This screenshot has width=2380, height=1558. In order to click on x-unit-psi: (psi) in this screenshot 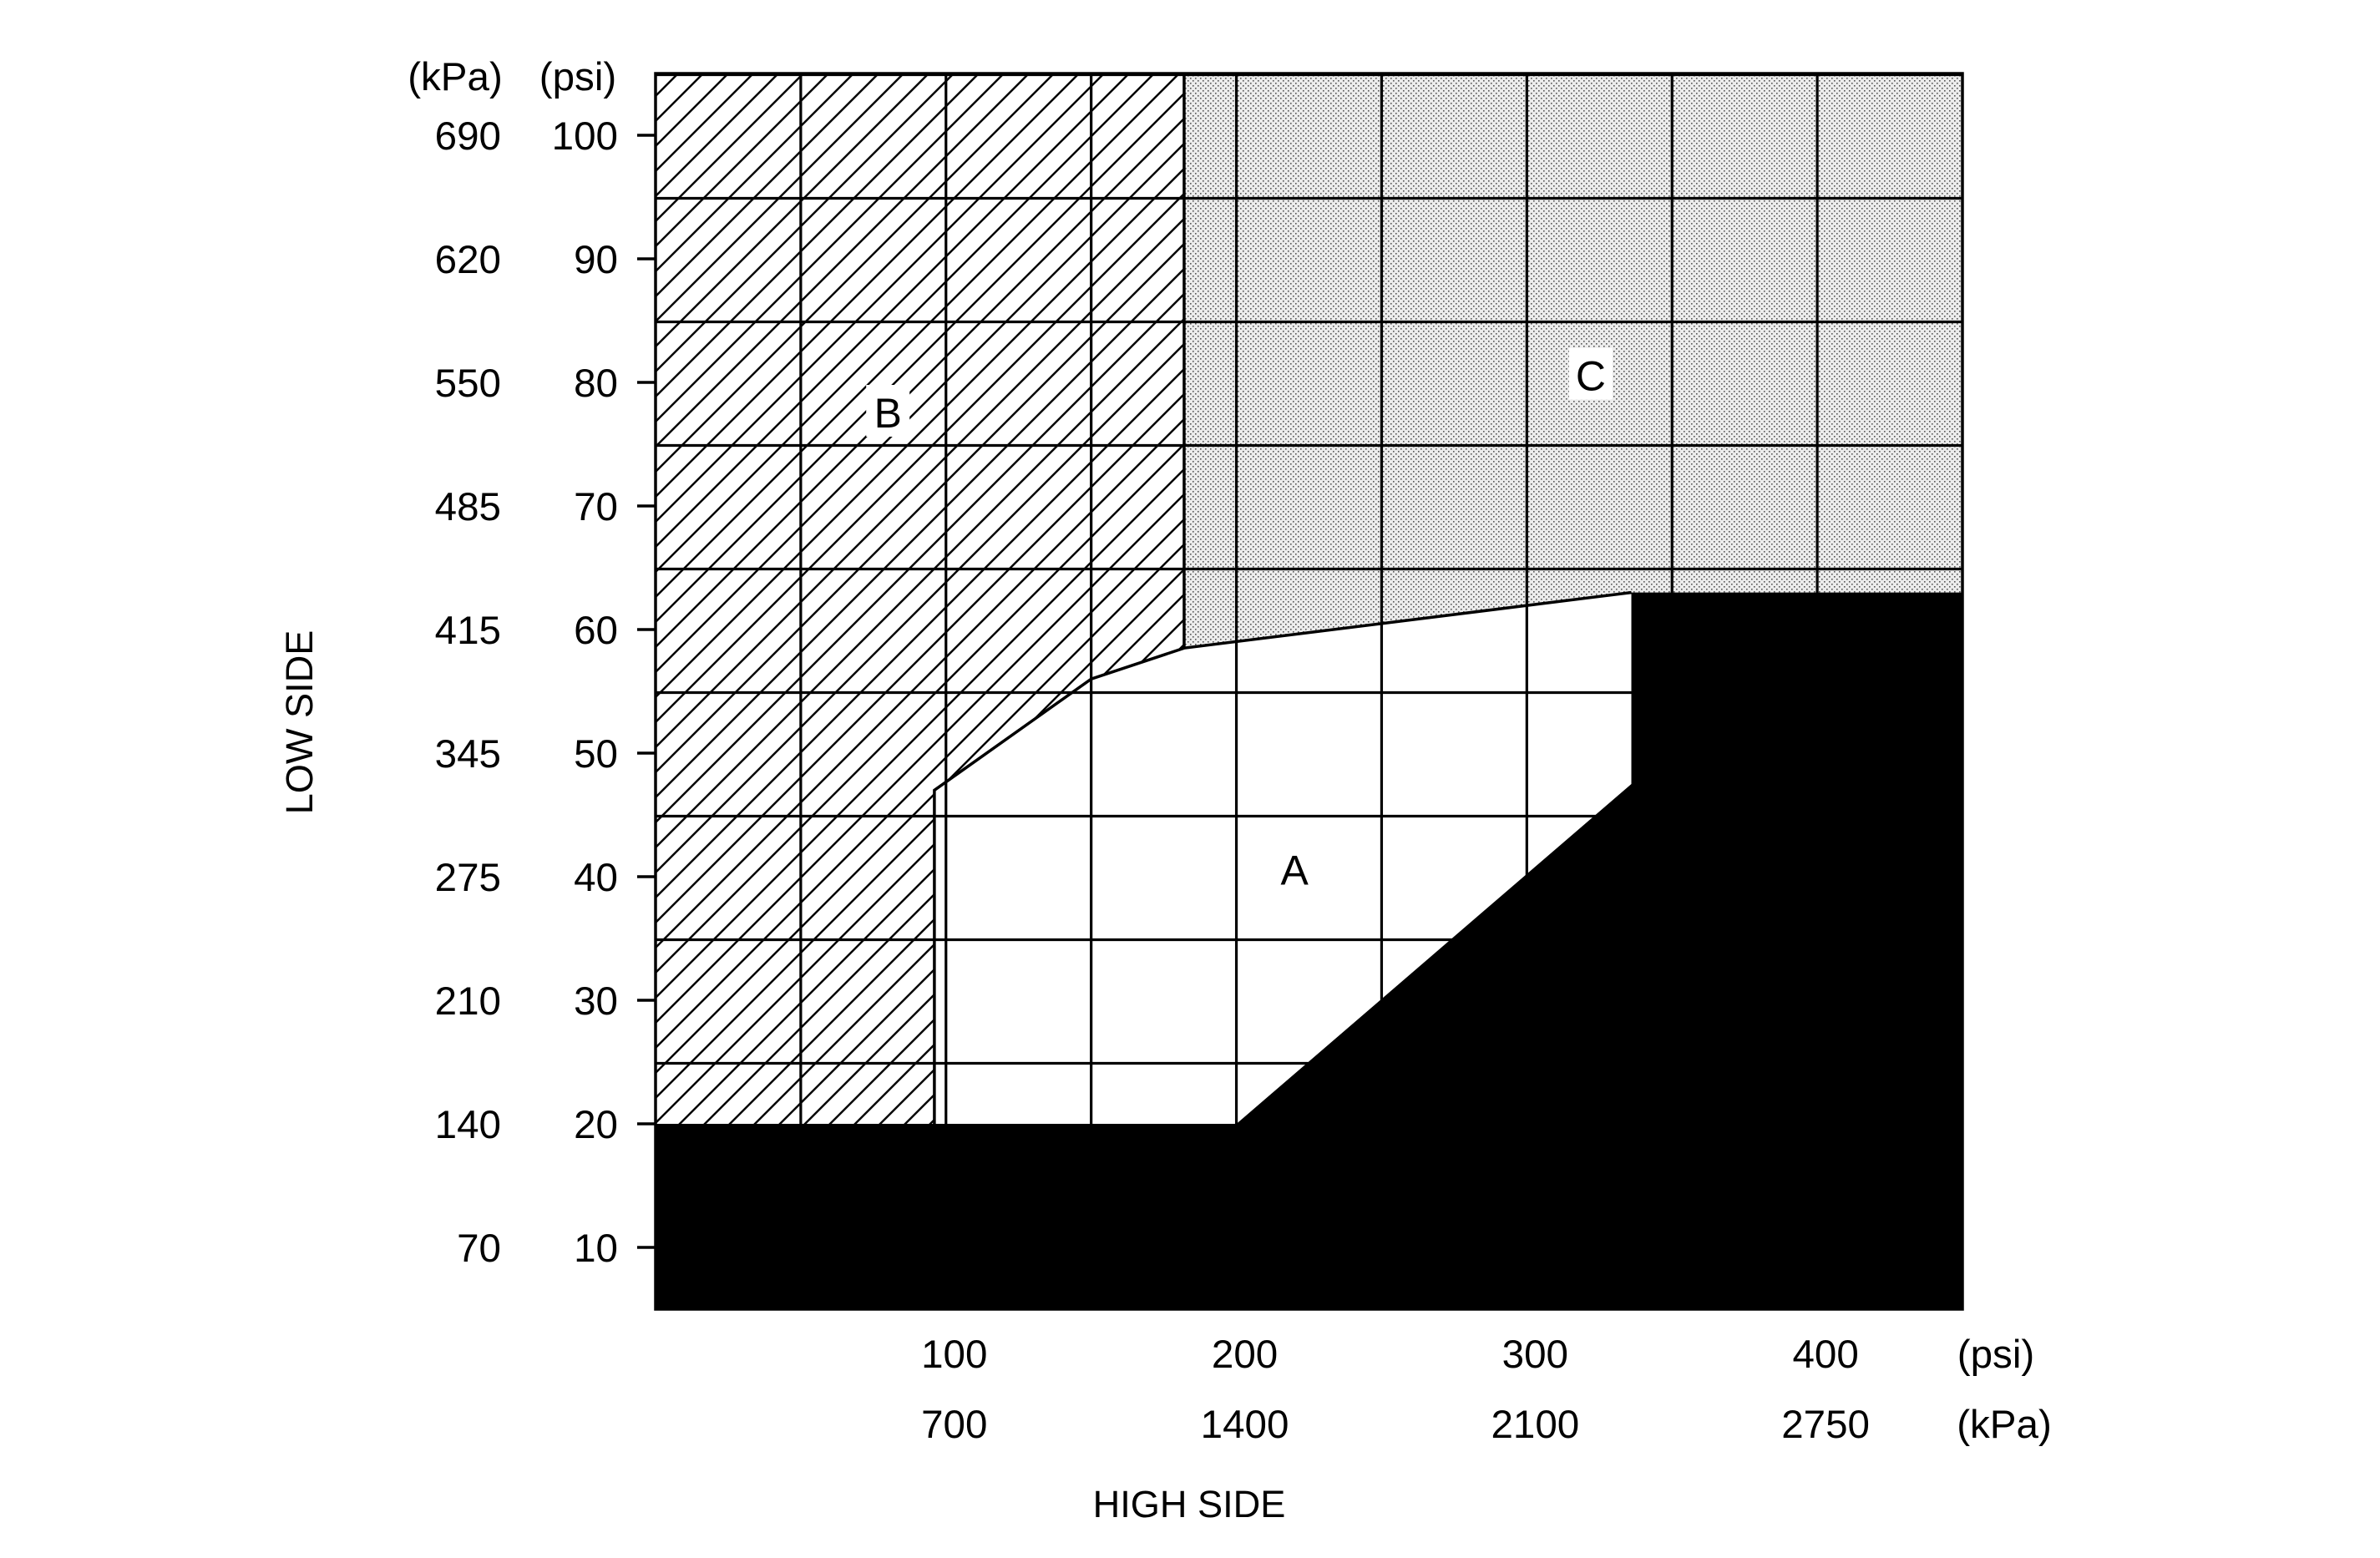, I will do `click(1996, 1355)`.